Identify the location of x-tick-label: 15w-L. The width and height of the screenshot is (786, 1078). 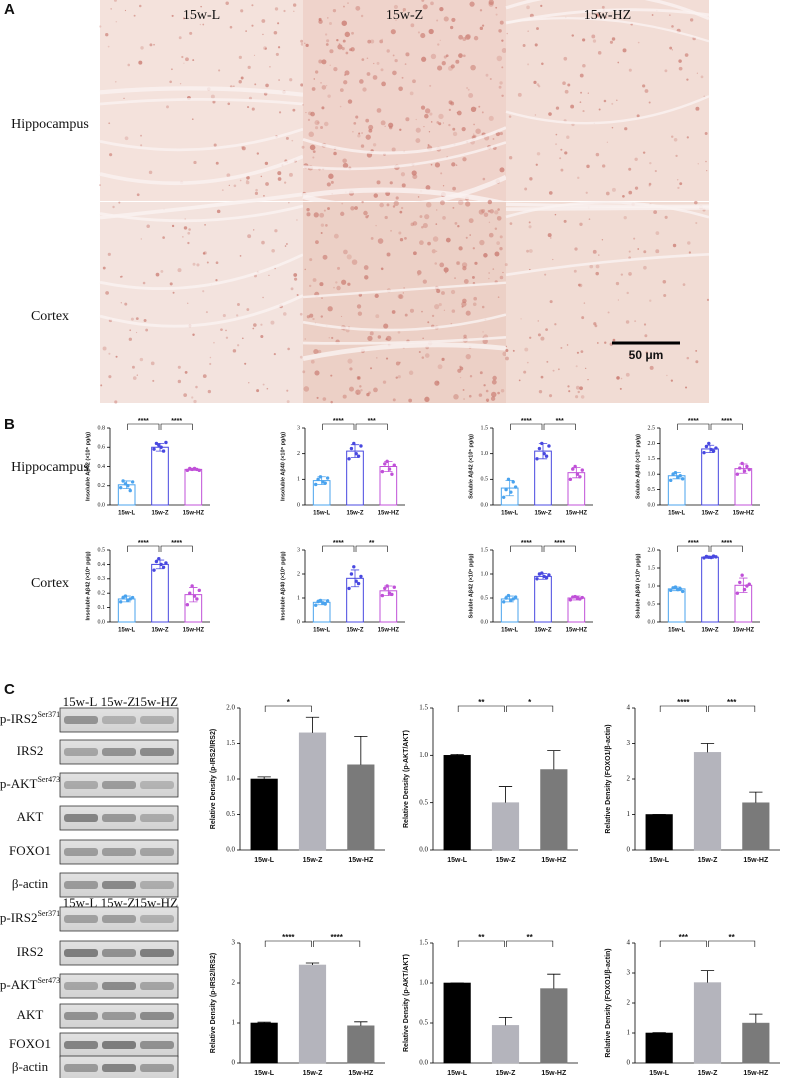
(659, 860).